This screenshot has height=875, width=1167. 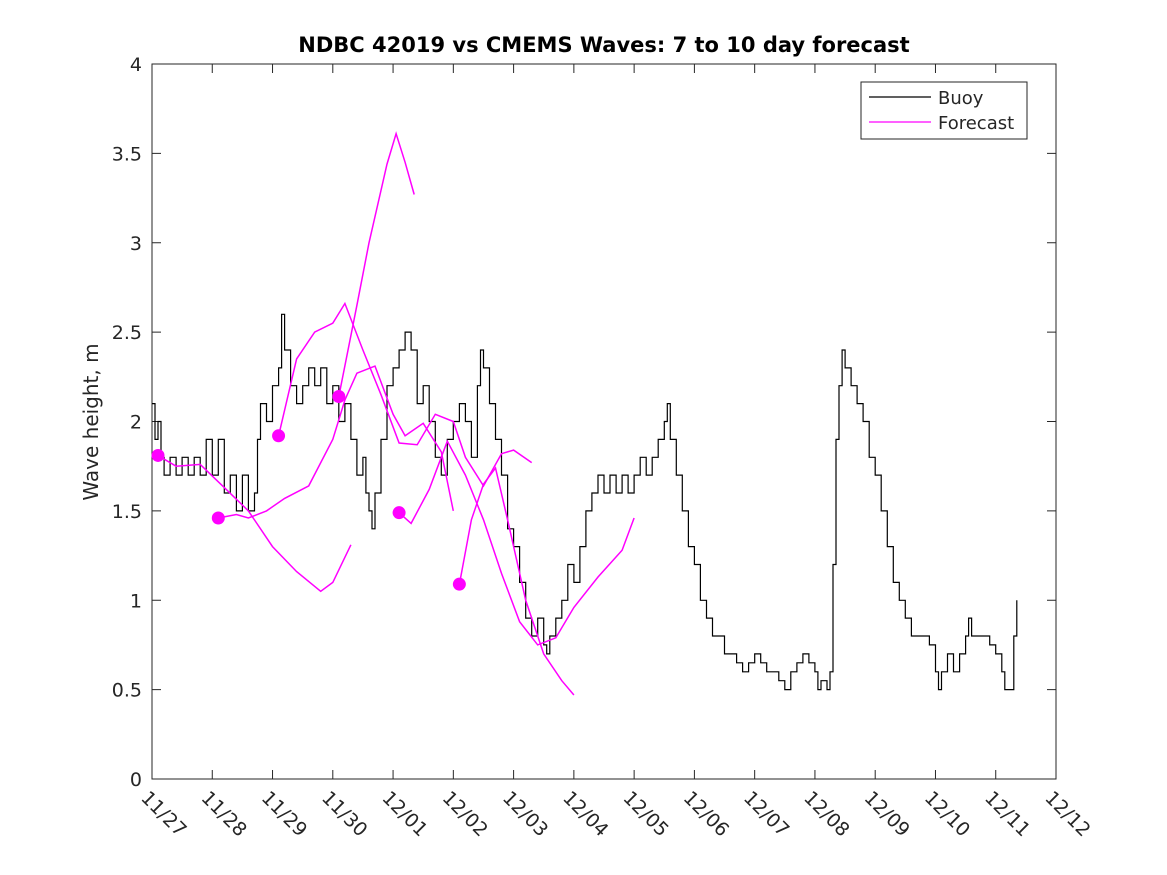 What do you see at coordinates (976, 123) in the screenshot?
I see `legend-label-forecast: Forecast` at bounding box center [976, 123].